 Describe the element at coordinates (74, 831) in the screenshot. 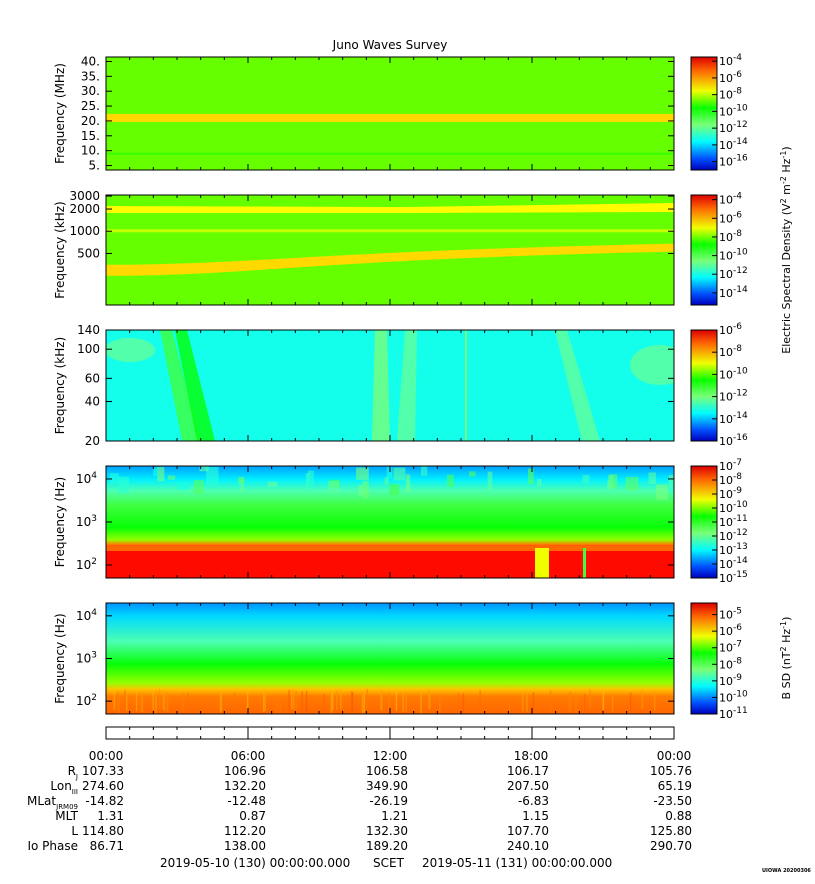

I see `ephemeris-row-label: L` at that location.